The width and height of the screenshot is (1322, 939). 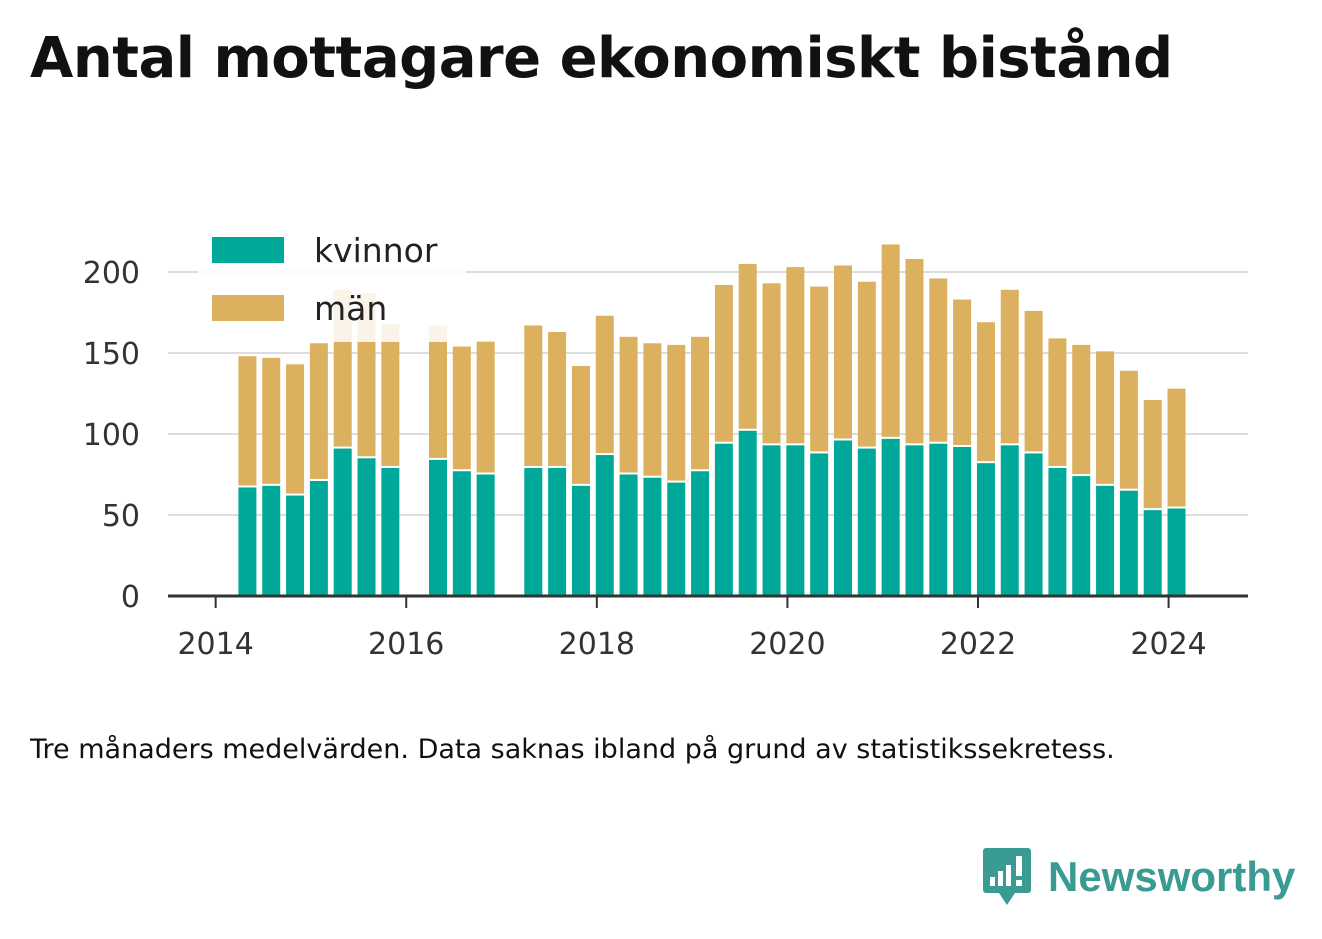 What do you see at coordinates (1168, 644) in the screenshot?
I see `x-tick-label: 2024` at bounding box center [1168, 644].